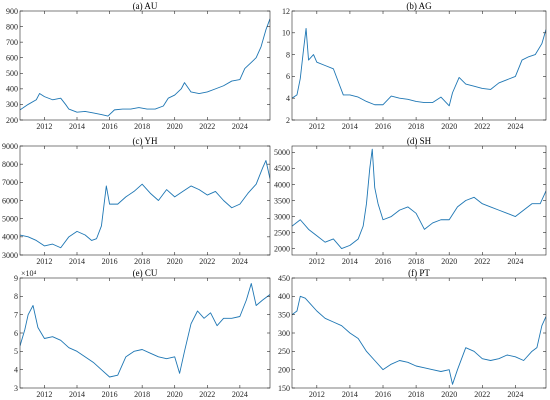 The image size is (550, 400). I want to click on y-tick-label: 2, so click(288, 120).